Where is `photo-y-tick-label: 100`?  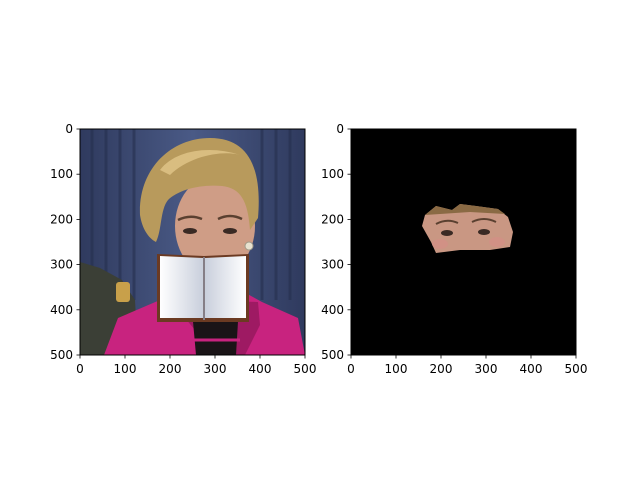 photo-y-tick-label: 100 is located at coordinates (61, 174).